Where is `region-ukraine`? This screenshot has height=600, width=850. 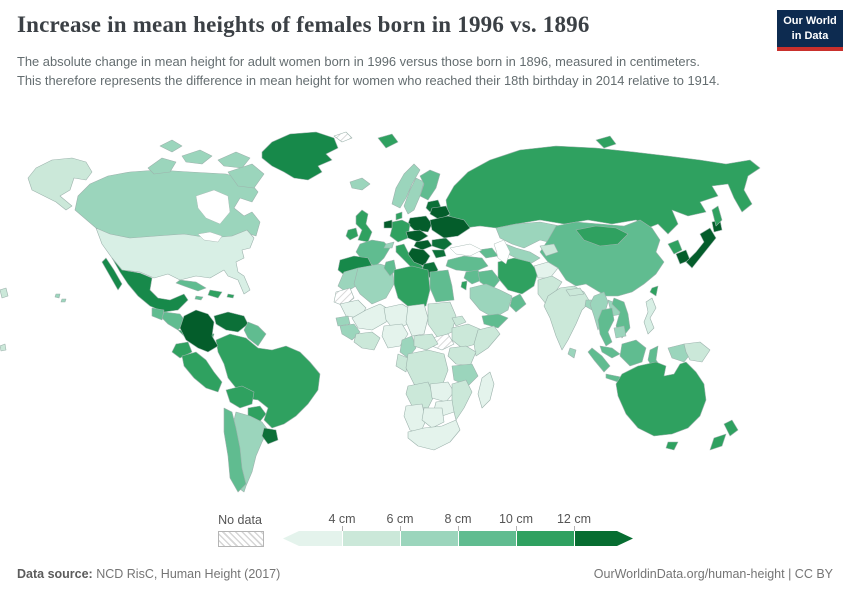 region-ukraine is located at coordinates (450, 227).